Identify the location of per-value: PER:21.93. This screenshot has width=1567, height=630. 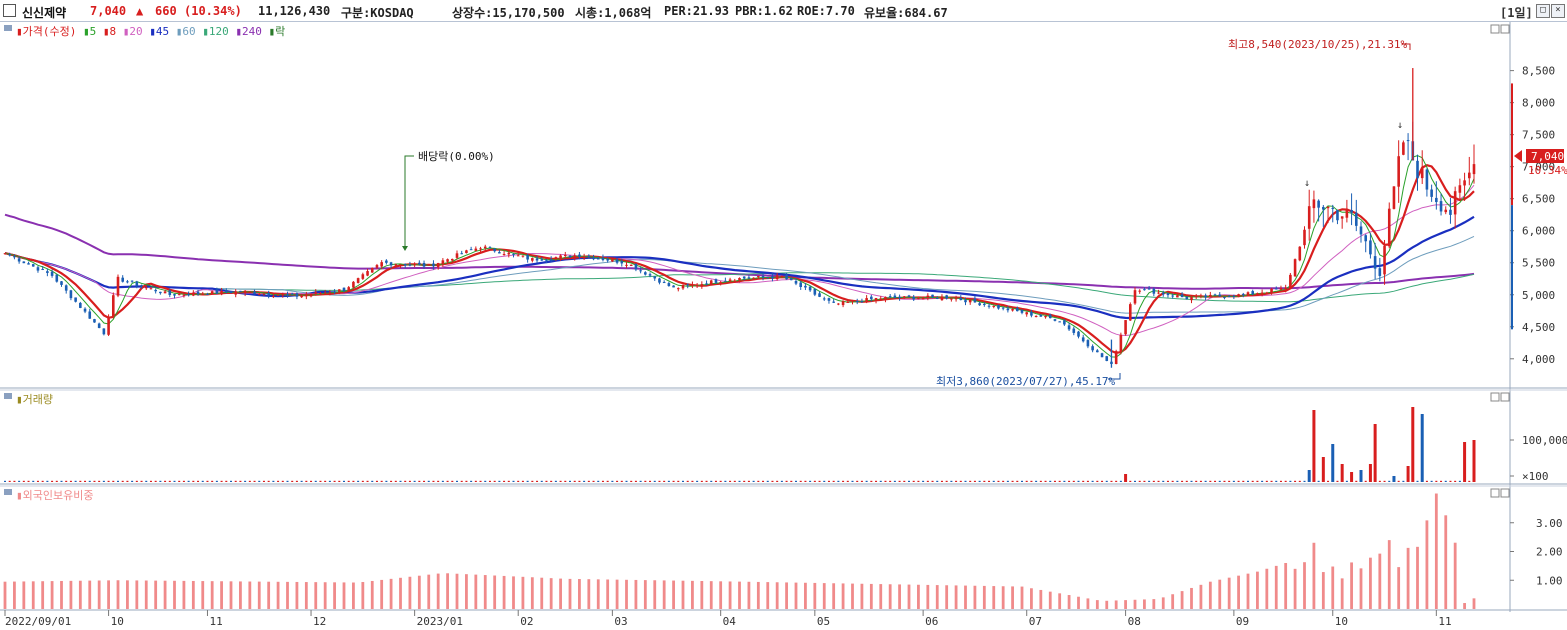
(697, 11).